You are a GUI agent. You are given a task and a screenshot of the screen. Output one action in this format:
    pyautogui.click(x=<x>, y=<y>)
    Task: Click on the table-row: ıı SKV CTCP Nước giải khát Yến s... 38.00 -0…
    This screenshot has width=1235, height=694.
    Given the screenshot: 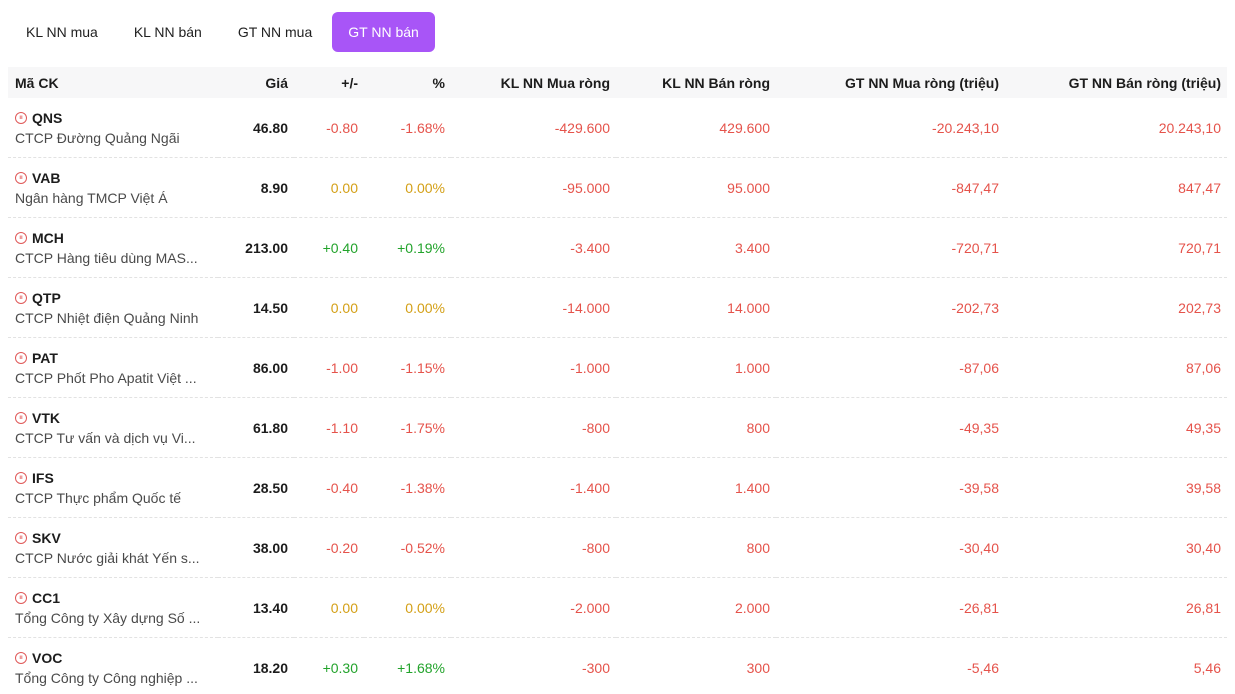 What is the action you would take?
    pyautogui.click(x=617, y=547)
    